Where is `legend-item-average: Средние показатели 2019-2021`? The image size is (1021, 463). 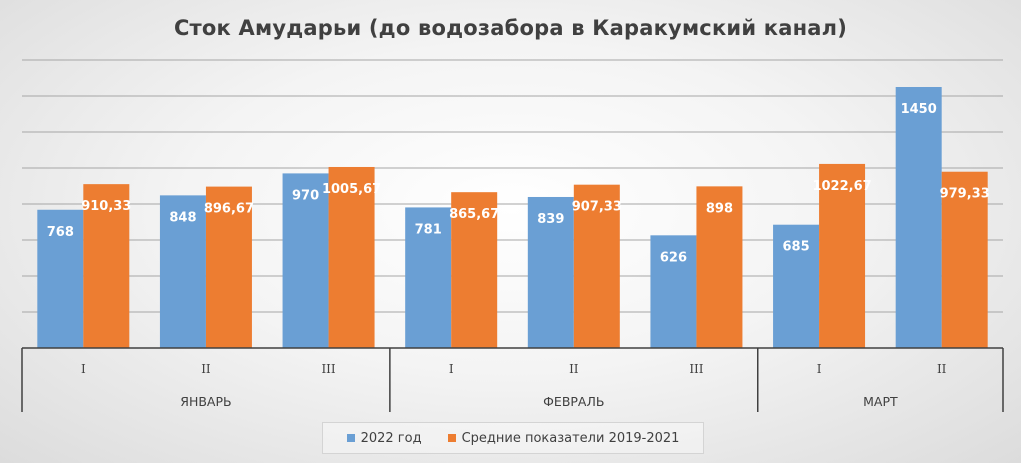 legend-item-average: Средние показатели 2019-2021 is located at coordinates (563, 438).